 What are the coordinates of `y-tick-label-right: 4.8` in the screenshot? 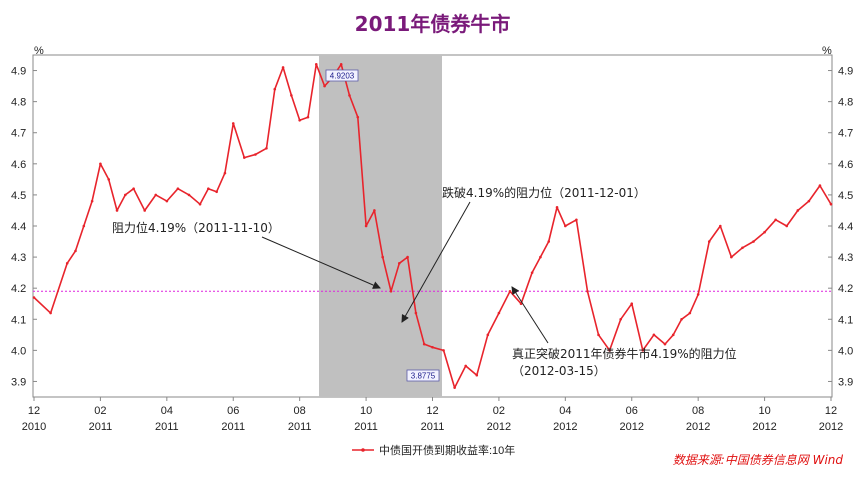 It's located at (845, 103).